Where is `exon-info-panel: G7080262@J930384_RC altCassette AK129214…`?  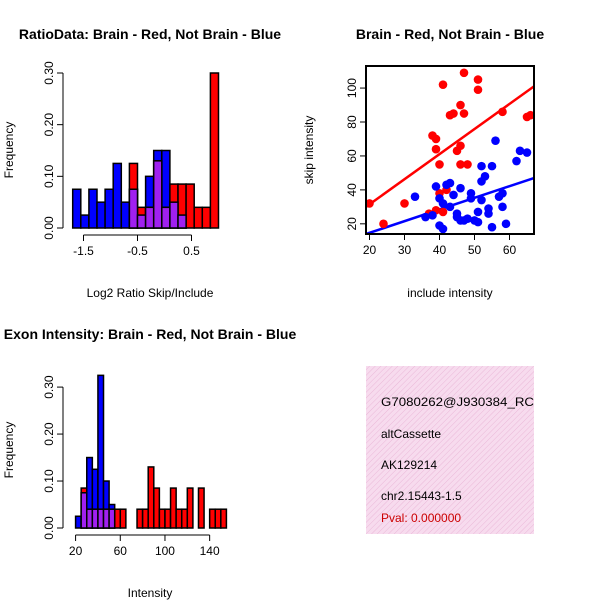
exon-info-panel: G7080262@J930384_RC altCassette AK129214… is located at coordinates (450, 450).